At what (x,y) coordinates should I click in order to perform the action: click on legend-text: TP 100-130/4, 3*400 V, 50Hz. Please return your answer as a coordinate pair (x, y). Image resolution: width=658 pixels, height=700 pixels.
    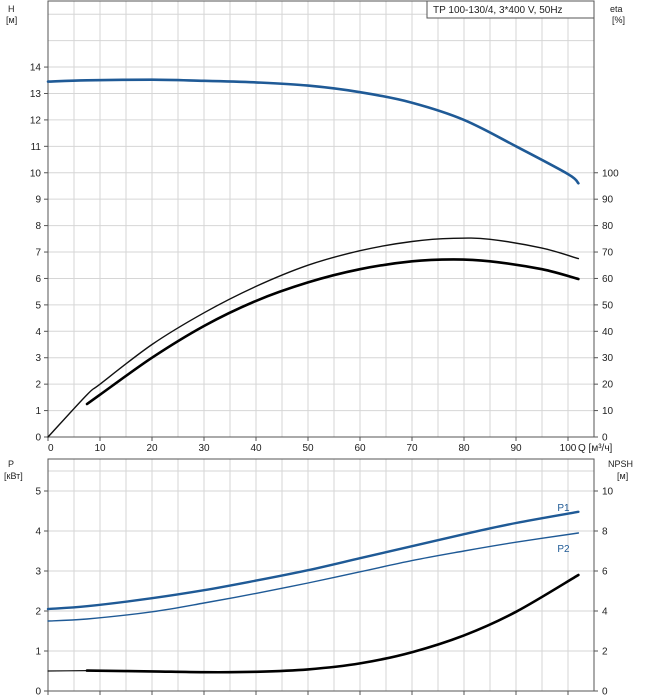
    Looking at the image, I should click on (498, 10).